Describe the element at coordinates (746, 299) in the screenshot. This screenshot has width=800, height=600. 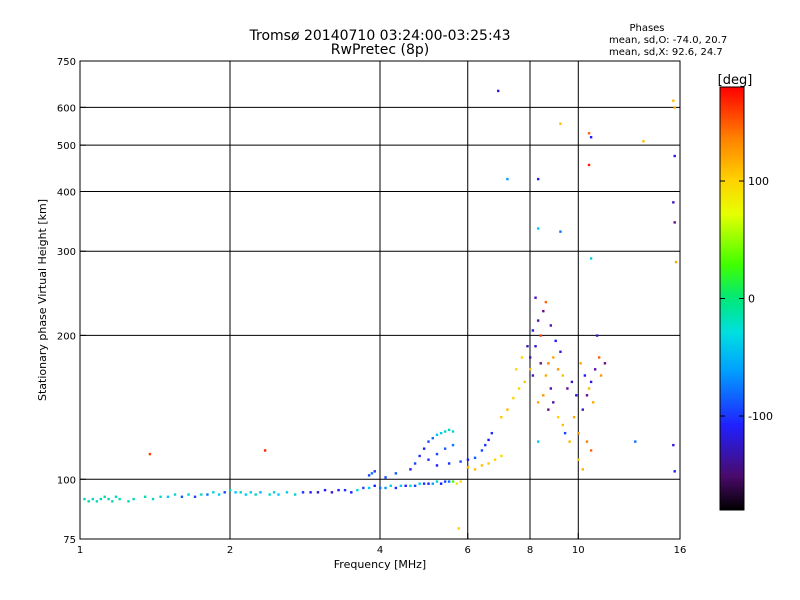
I see `colorbar-ticks: 100 0 -100` at that location.